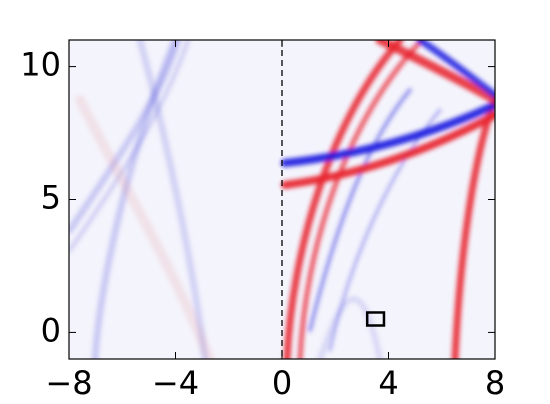  I want to click on x-tick-label: −4, so click(175, 382).